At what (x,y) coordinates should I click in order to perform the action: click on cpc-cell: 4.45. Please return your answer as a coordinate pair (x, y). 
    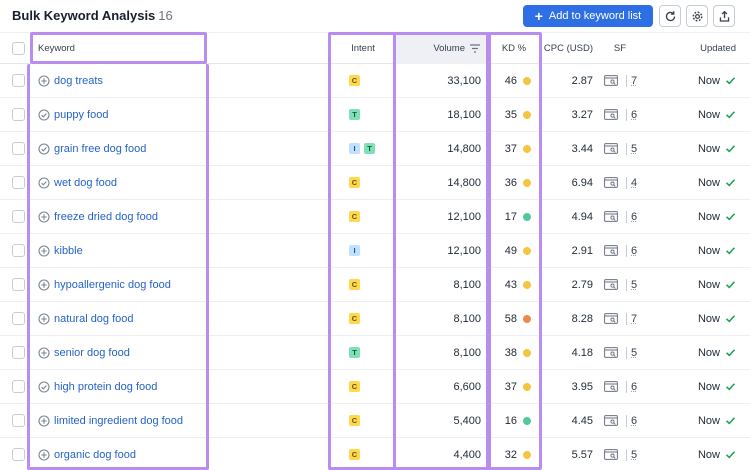
    Looking at the image, I should click on (582, 420).